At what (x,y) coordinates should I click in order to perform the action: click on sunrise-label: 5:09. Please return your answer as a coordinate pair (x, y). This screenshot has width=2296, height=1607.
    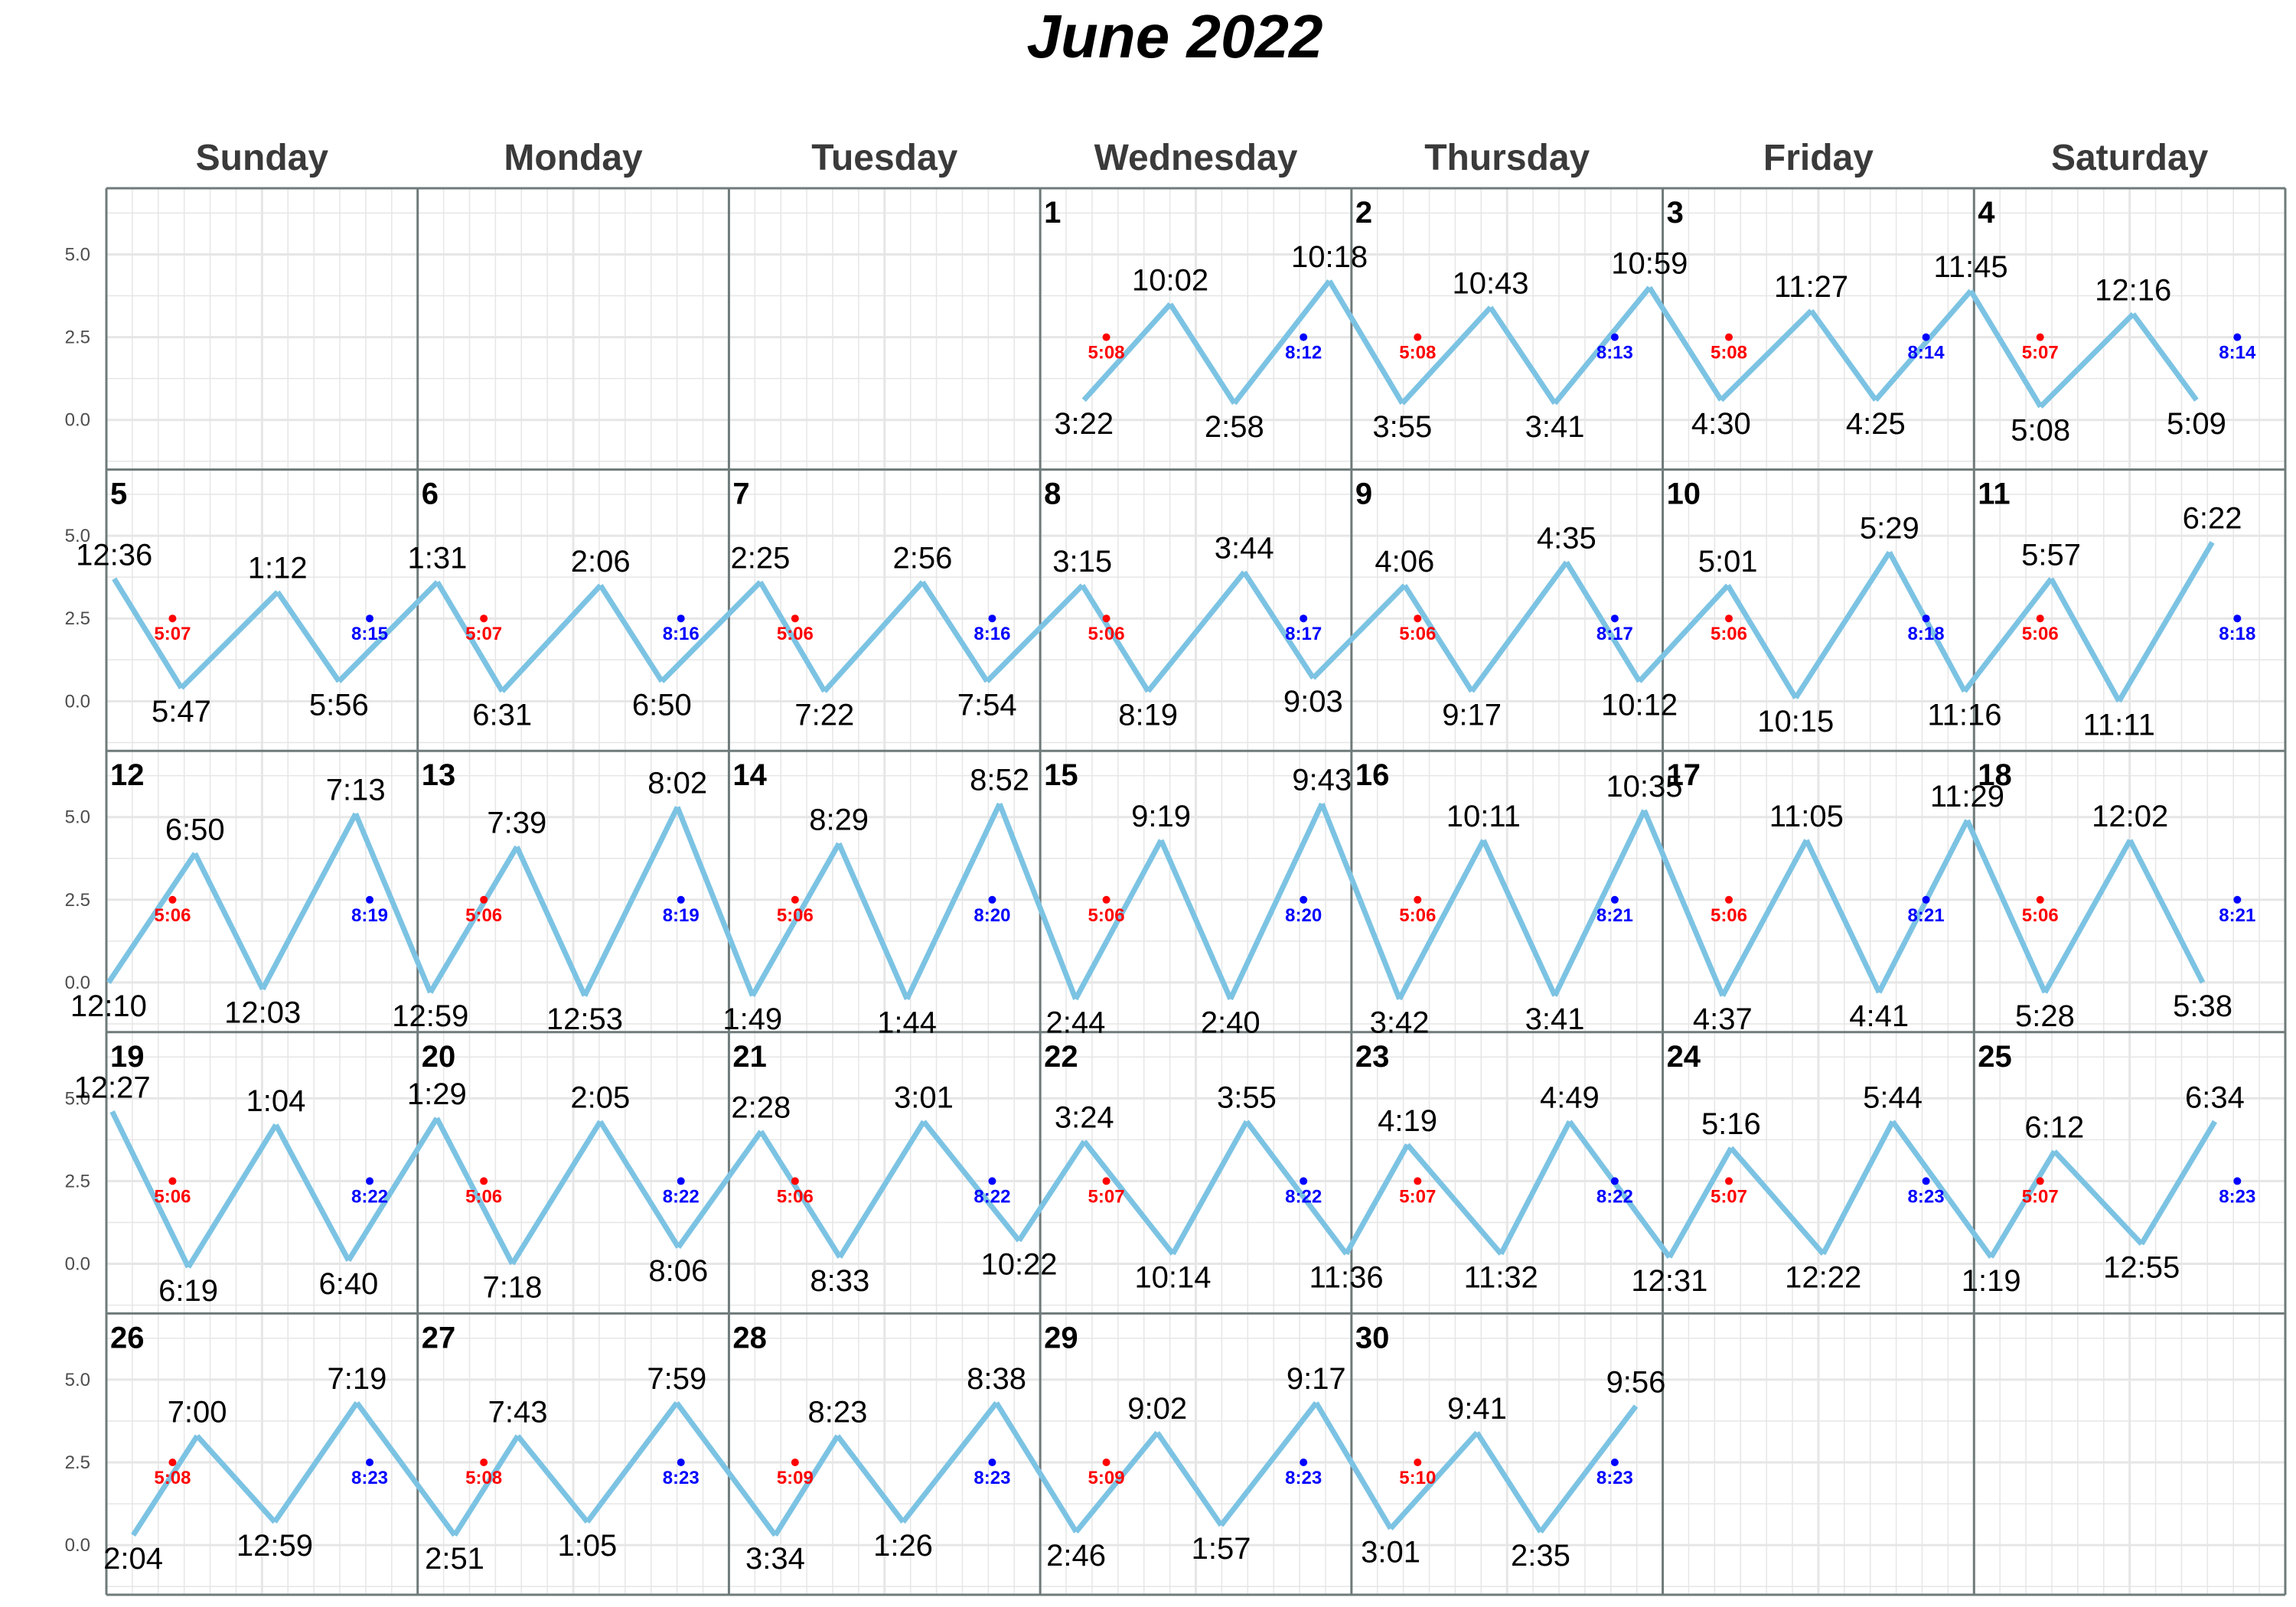
    Looking at the image, I should click on (1106, 1478).